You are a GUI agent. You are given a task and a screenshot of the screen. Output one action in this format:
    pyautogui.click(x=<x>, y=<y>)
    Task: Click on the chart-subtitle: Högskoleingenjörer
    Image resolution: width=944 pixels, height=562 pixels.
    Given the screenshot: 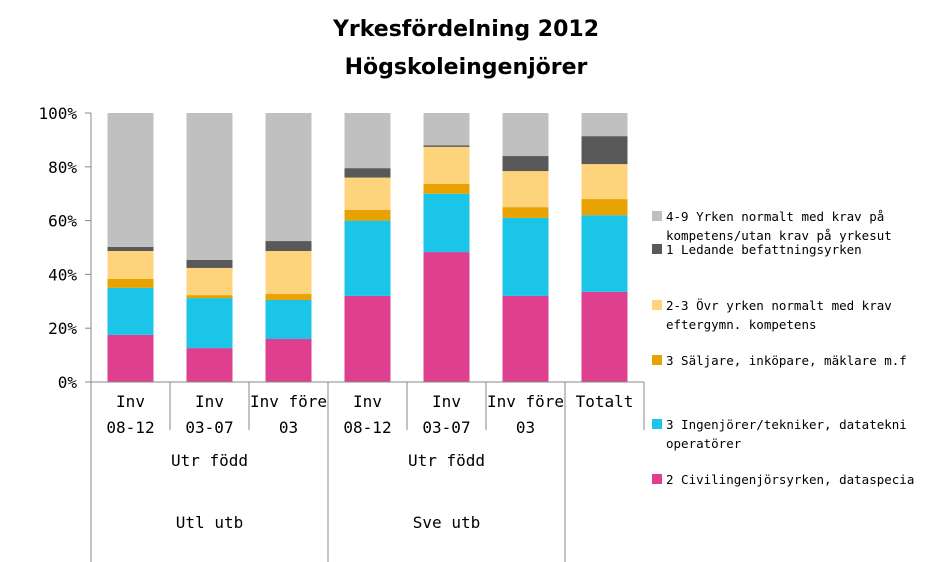 What is the action you would take?
    pyautogui.click(x=466, y=67)
    